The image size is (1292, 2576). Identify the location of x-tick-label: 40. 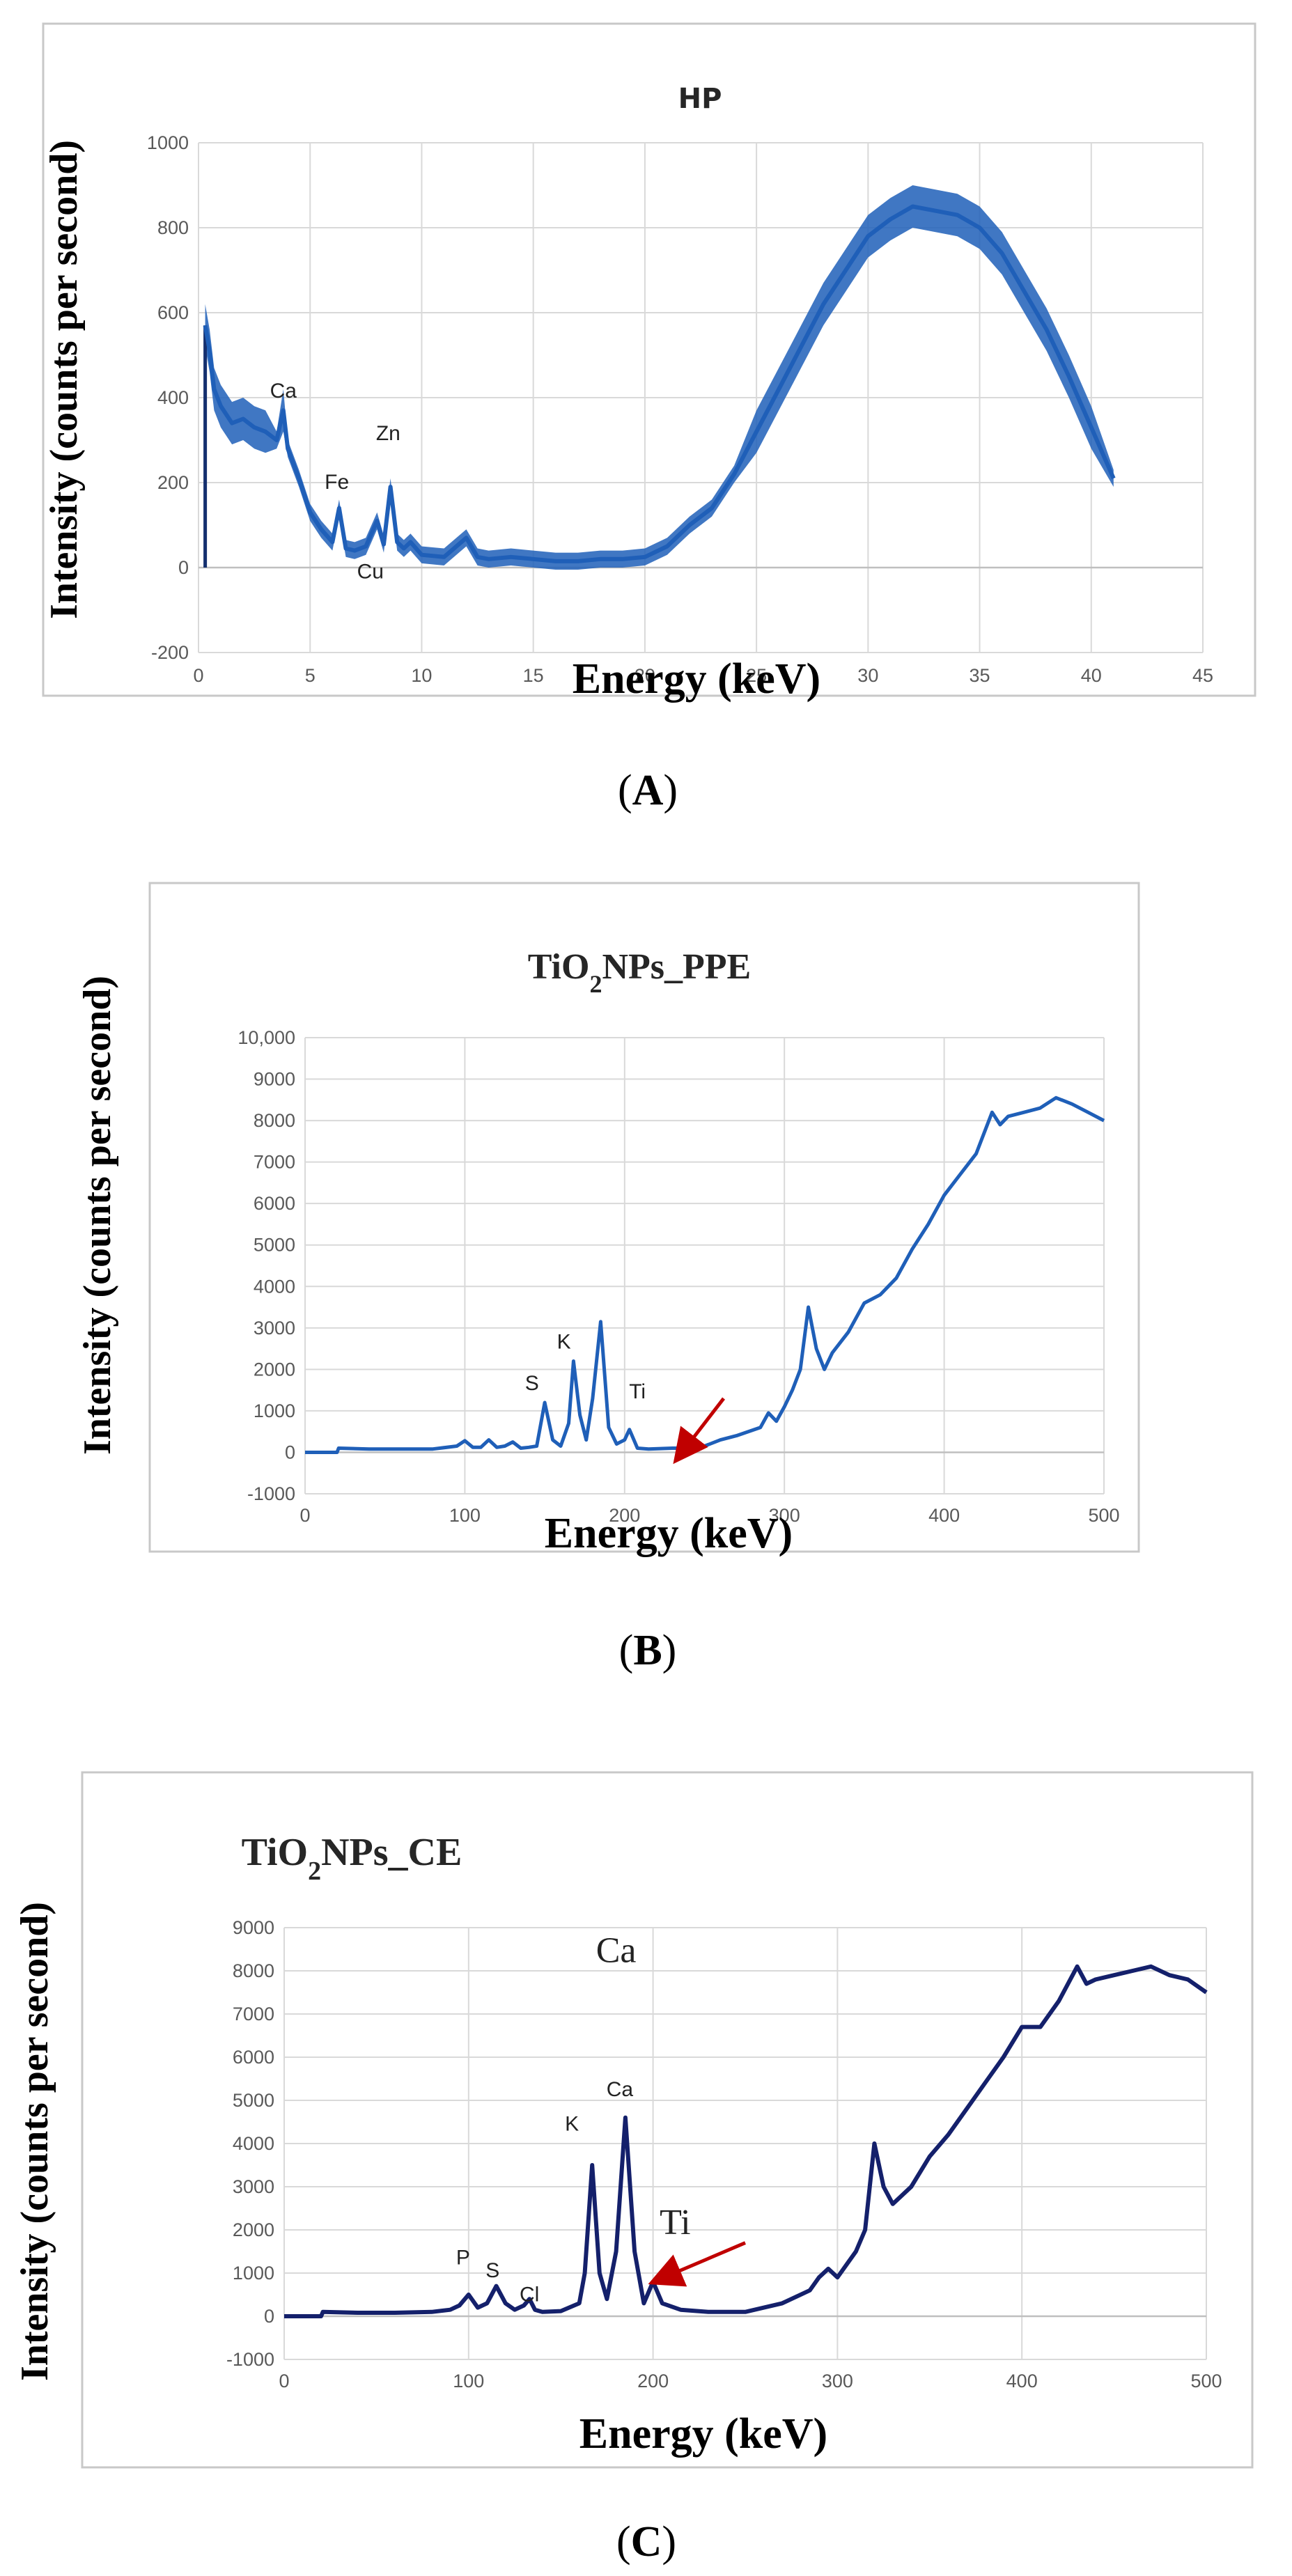
(1091, 675).